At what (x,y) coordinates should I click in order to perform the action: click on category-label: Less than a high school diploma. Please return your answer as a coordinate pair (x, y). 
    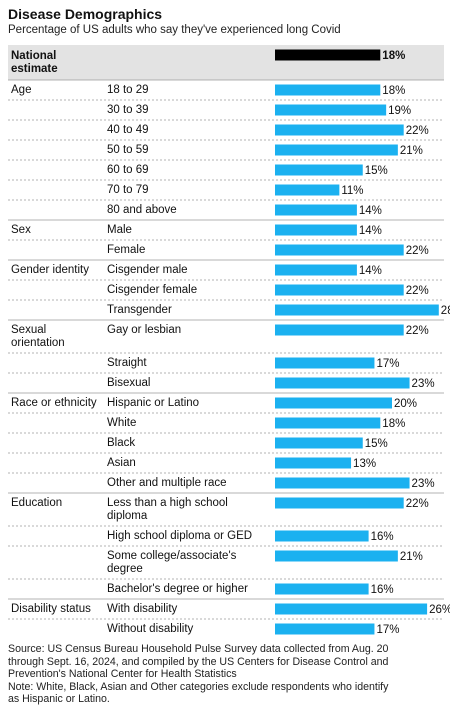
    Looking at the image, I should click on (167, 509).